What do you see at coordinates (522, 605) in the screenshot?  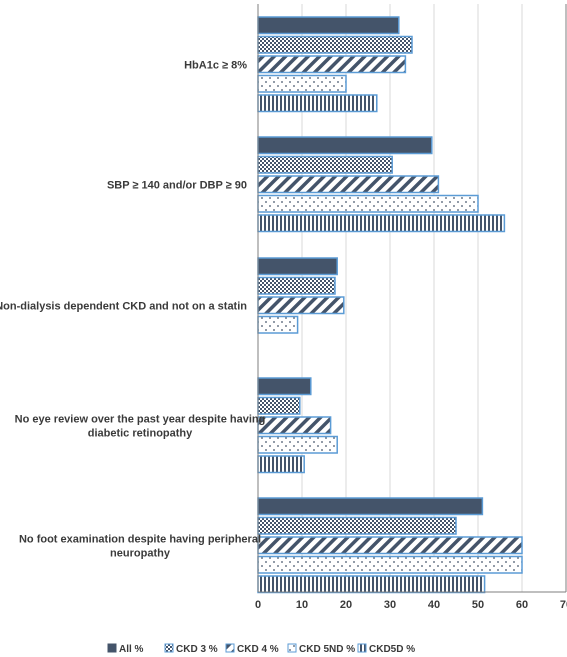 I see `x-tick-label: 60` at bounding box center [522, 605].